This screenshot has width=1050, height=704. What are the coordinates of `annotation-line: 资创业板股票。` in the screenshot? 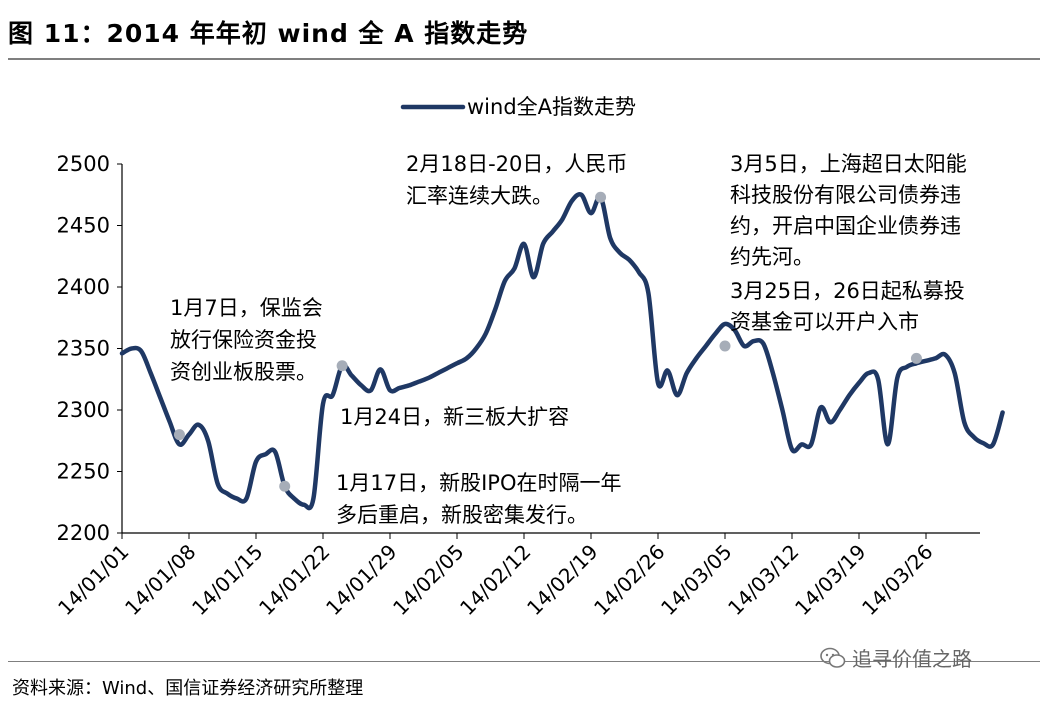 It's located at (243, 372).